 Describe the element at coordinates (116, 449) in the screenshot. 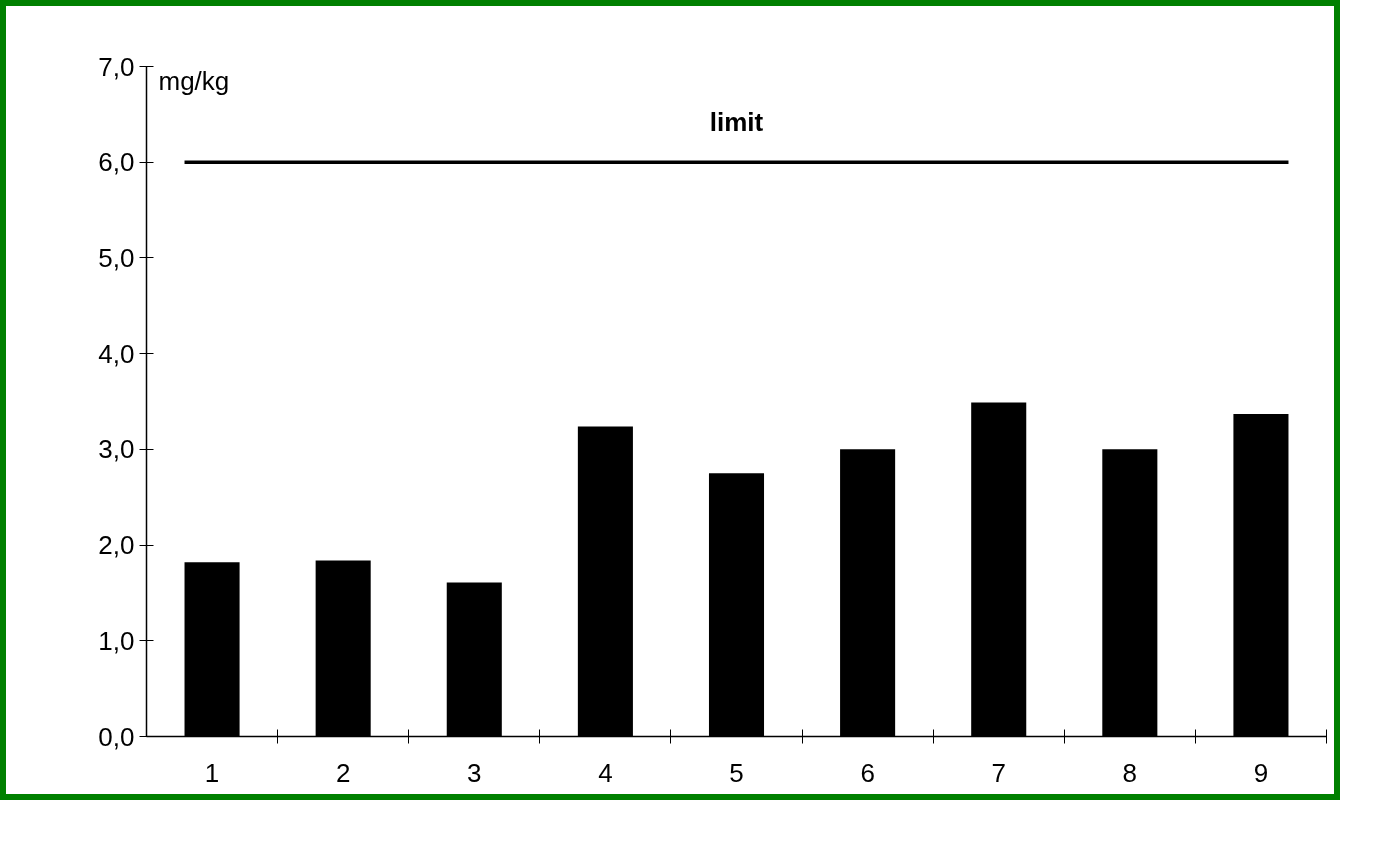

I see `y-tick-label: 3,0` at that location.